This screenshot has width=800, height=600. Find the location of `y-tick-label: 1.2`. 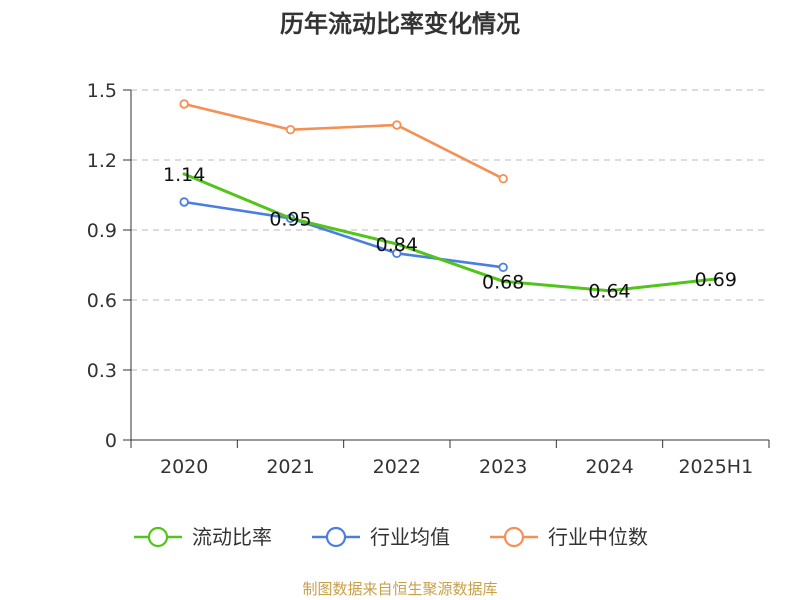

y-tick-label: 1.2 is located at coordinates (102, 161).